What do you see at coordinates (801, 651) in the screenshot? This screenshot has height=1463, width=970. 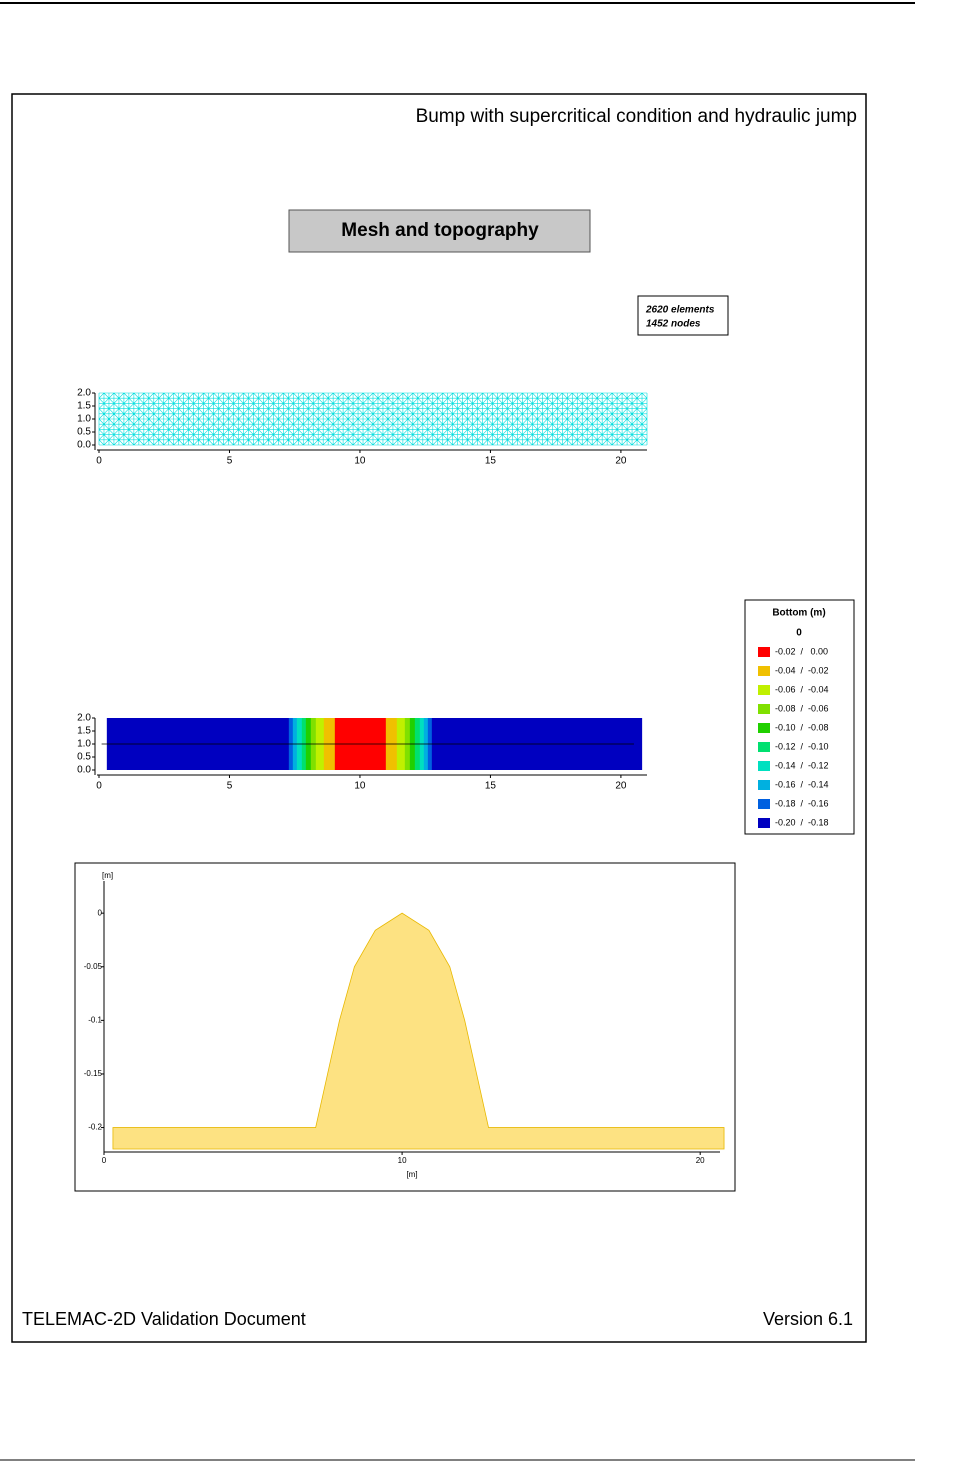 I see `legend-label: -0.02 / 0.00` at bounding box center [801, 651].